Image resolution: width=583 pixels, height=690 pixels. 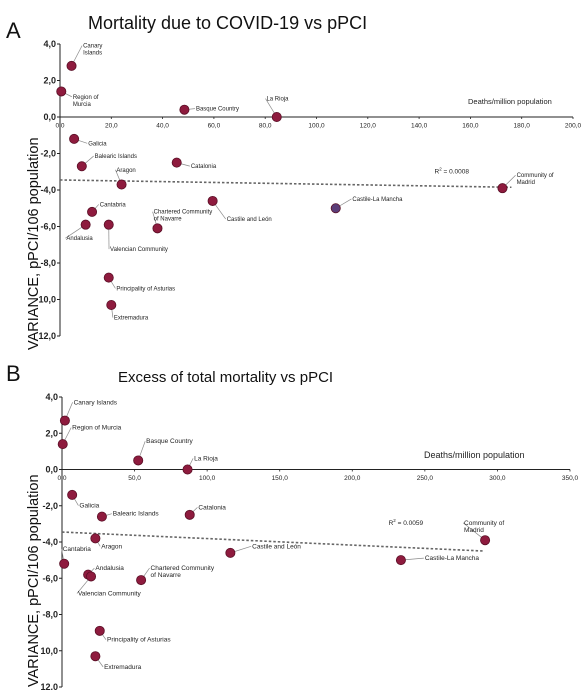 What do you see at coordinates (92, 211) in the screenshot?
I see `panel-a-point-cantabria` at bounding box center [92, 211].